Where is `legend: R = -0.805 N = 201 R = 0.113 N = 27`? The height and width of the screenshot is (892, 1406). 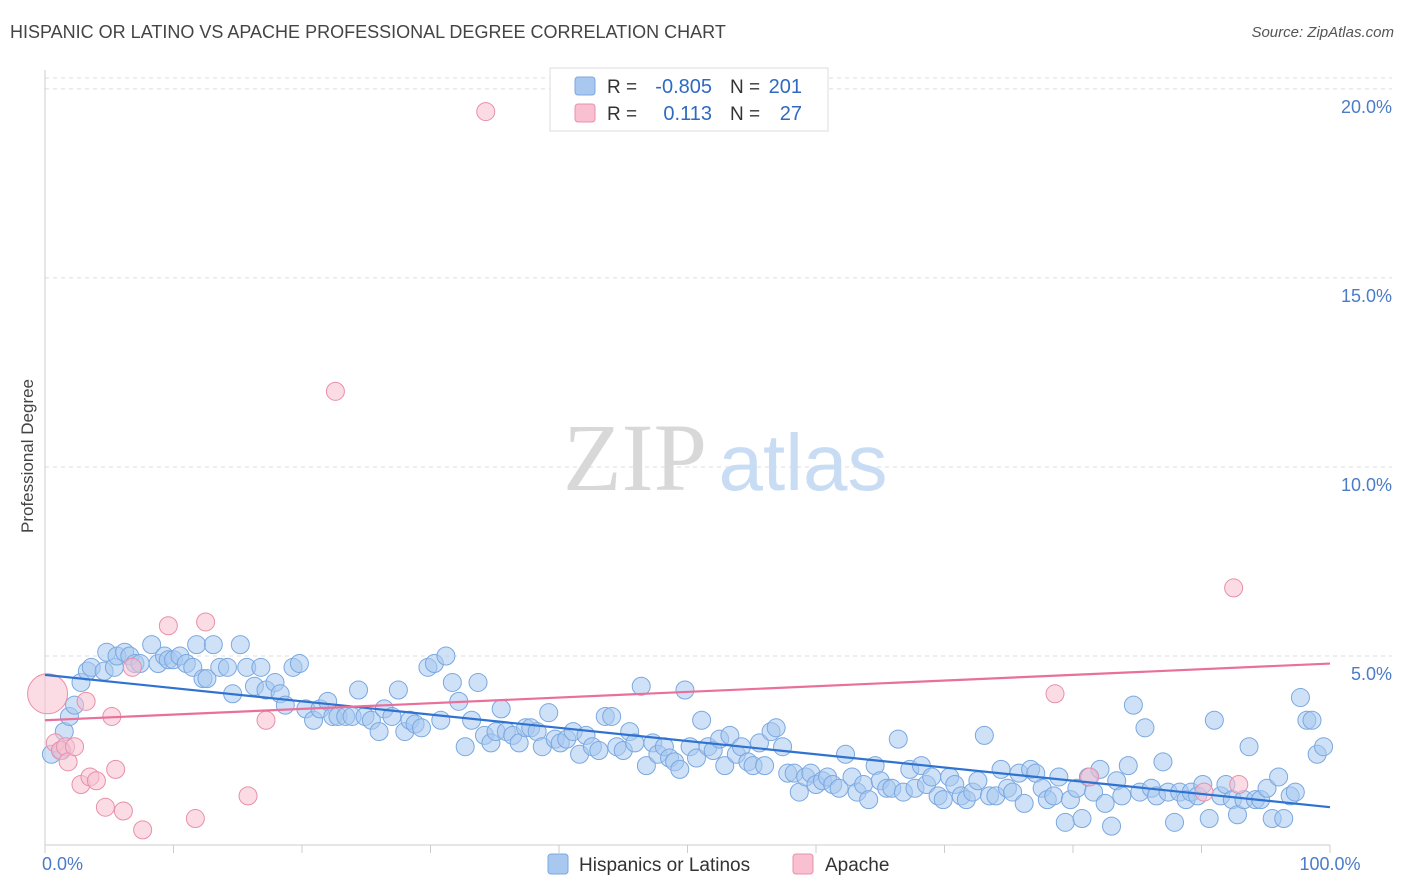
legend: R = -0.805 N = 201 R = 0.113 N = 27 is located at coordinates (689, 99).